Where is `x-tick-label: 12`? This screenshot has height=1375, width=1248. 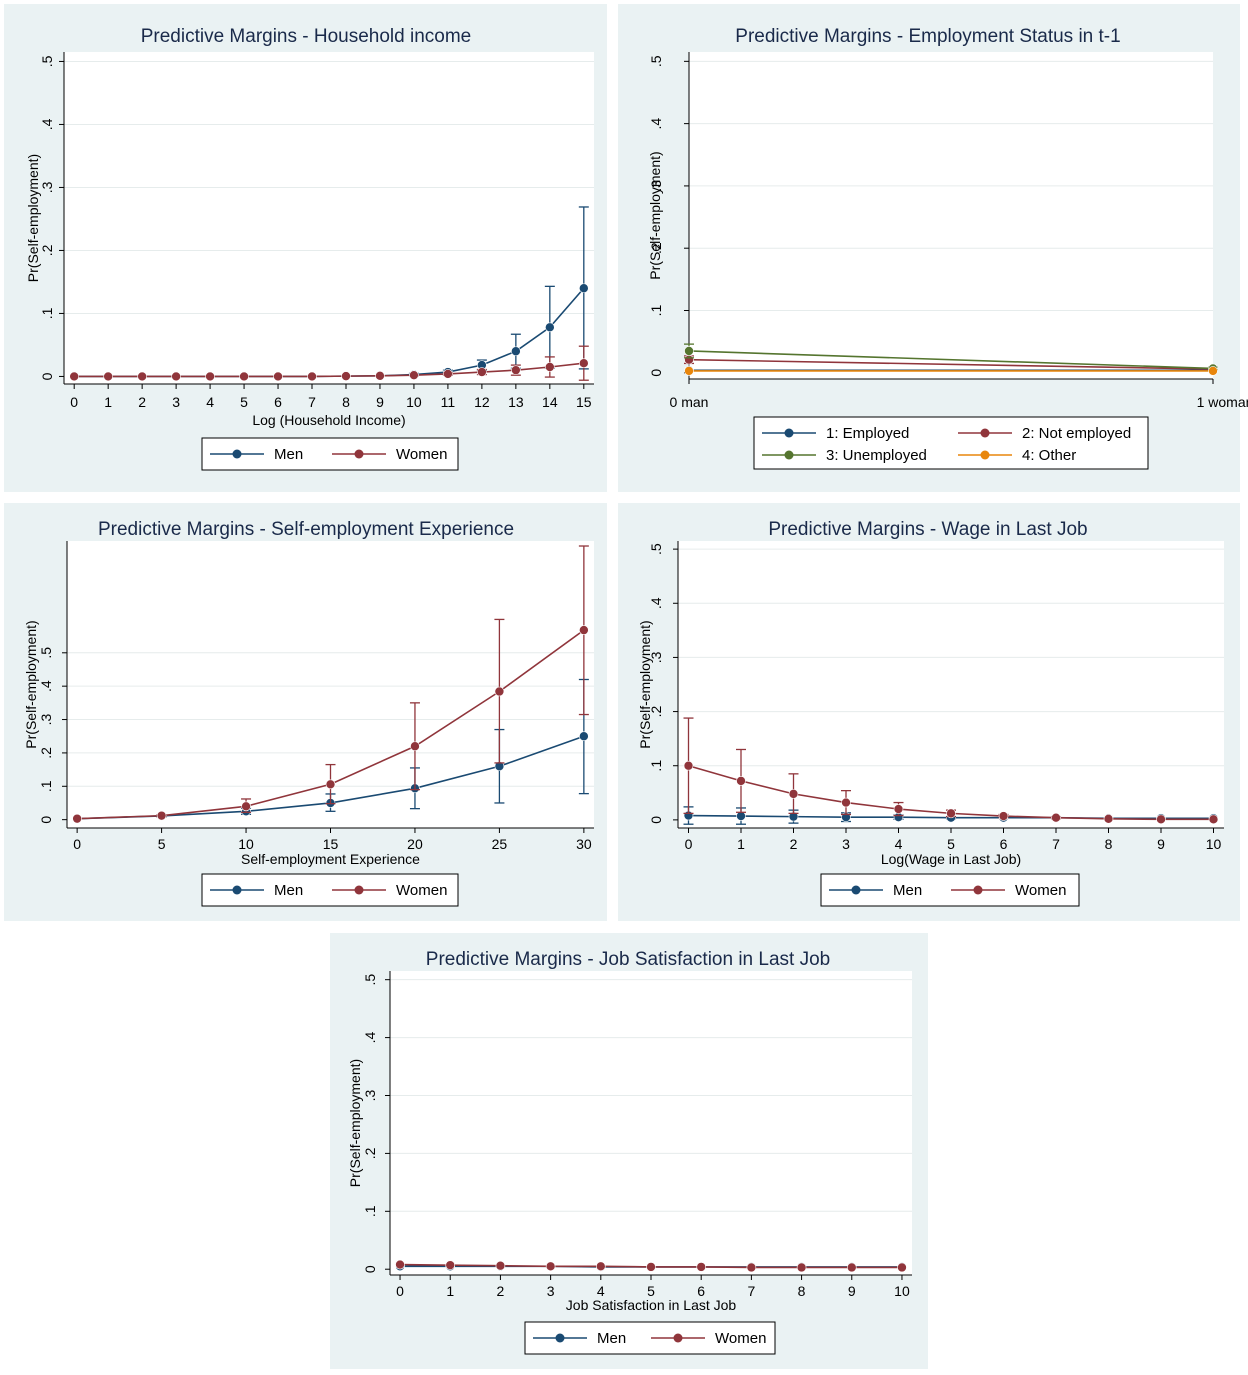
x-tick-label: 12 is located at coordinates (482, 402).